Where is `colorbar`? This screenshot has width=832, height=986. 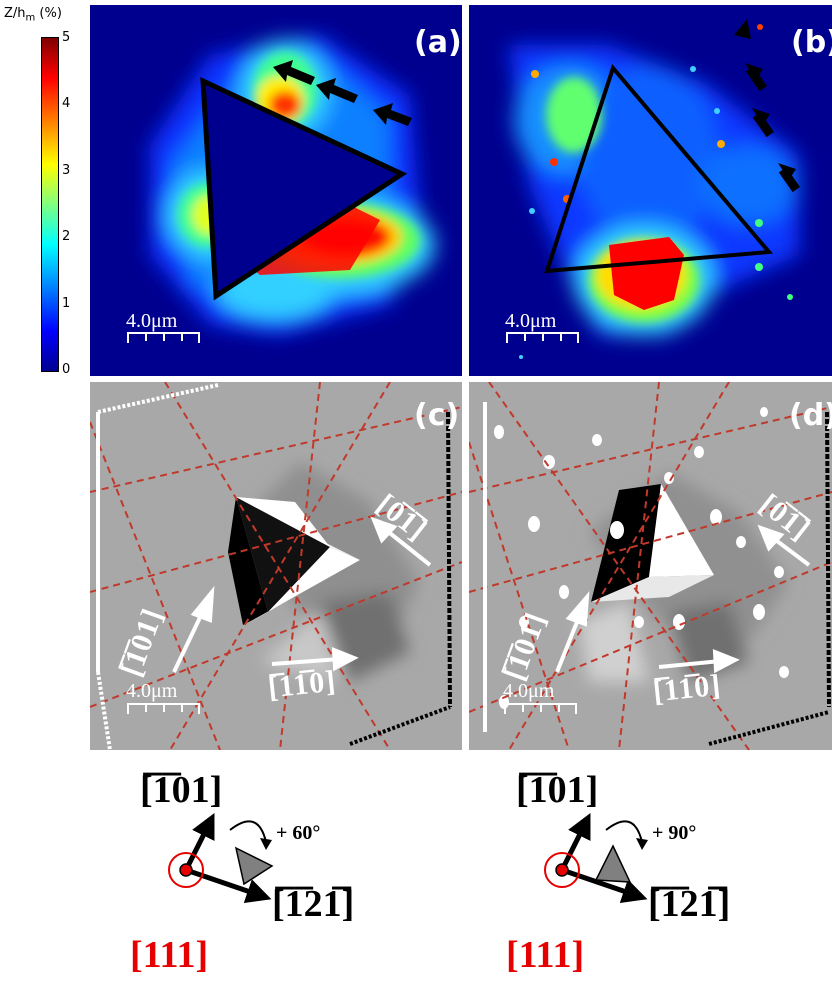
colorbar is located at coordinates (50, 204).